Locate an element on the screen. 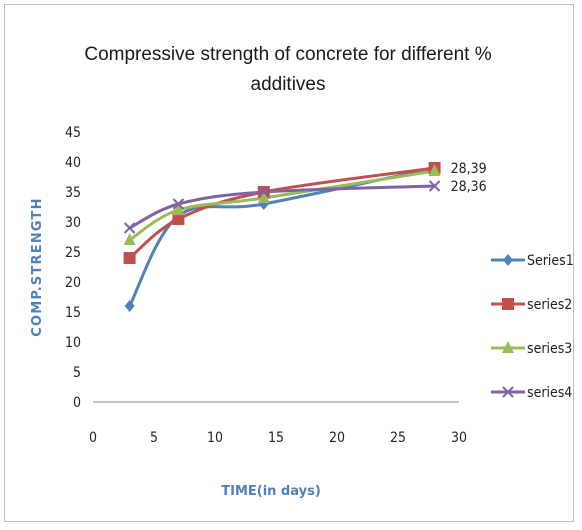 The image size is (582, 530). y-tick-label-4: 20 is located at coordinates (73, 283).